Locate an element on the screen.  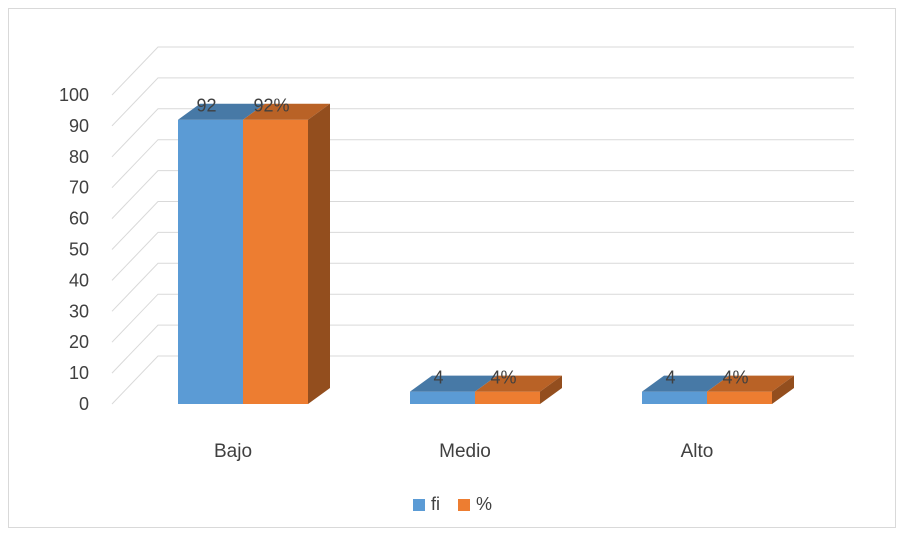
y-tick-label: 20 is located at coordinates (79, 342).